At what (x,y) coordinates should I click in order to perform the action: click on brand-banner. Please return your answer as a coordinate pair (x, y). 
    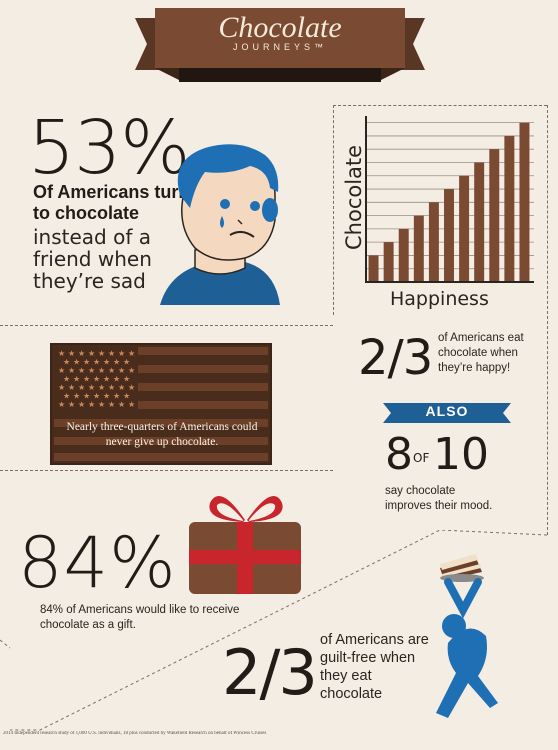
    Looking at the image, I should click on (280, 45).